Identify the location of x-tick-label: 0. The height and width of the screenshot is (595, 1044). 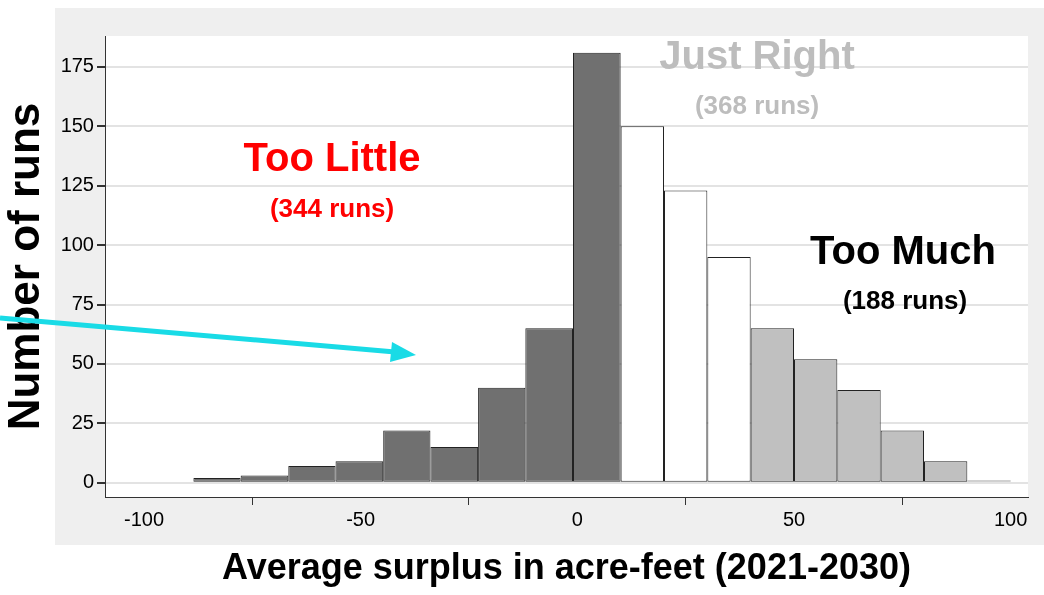
(577, 518).